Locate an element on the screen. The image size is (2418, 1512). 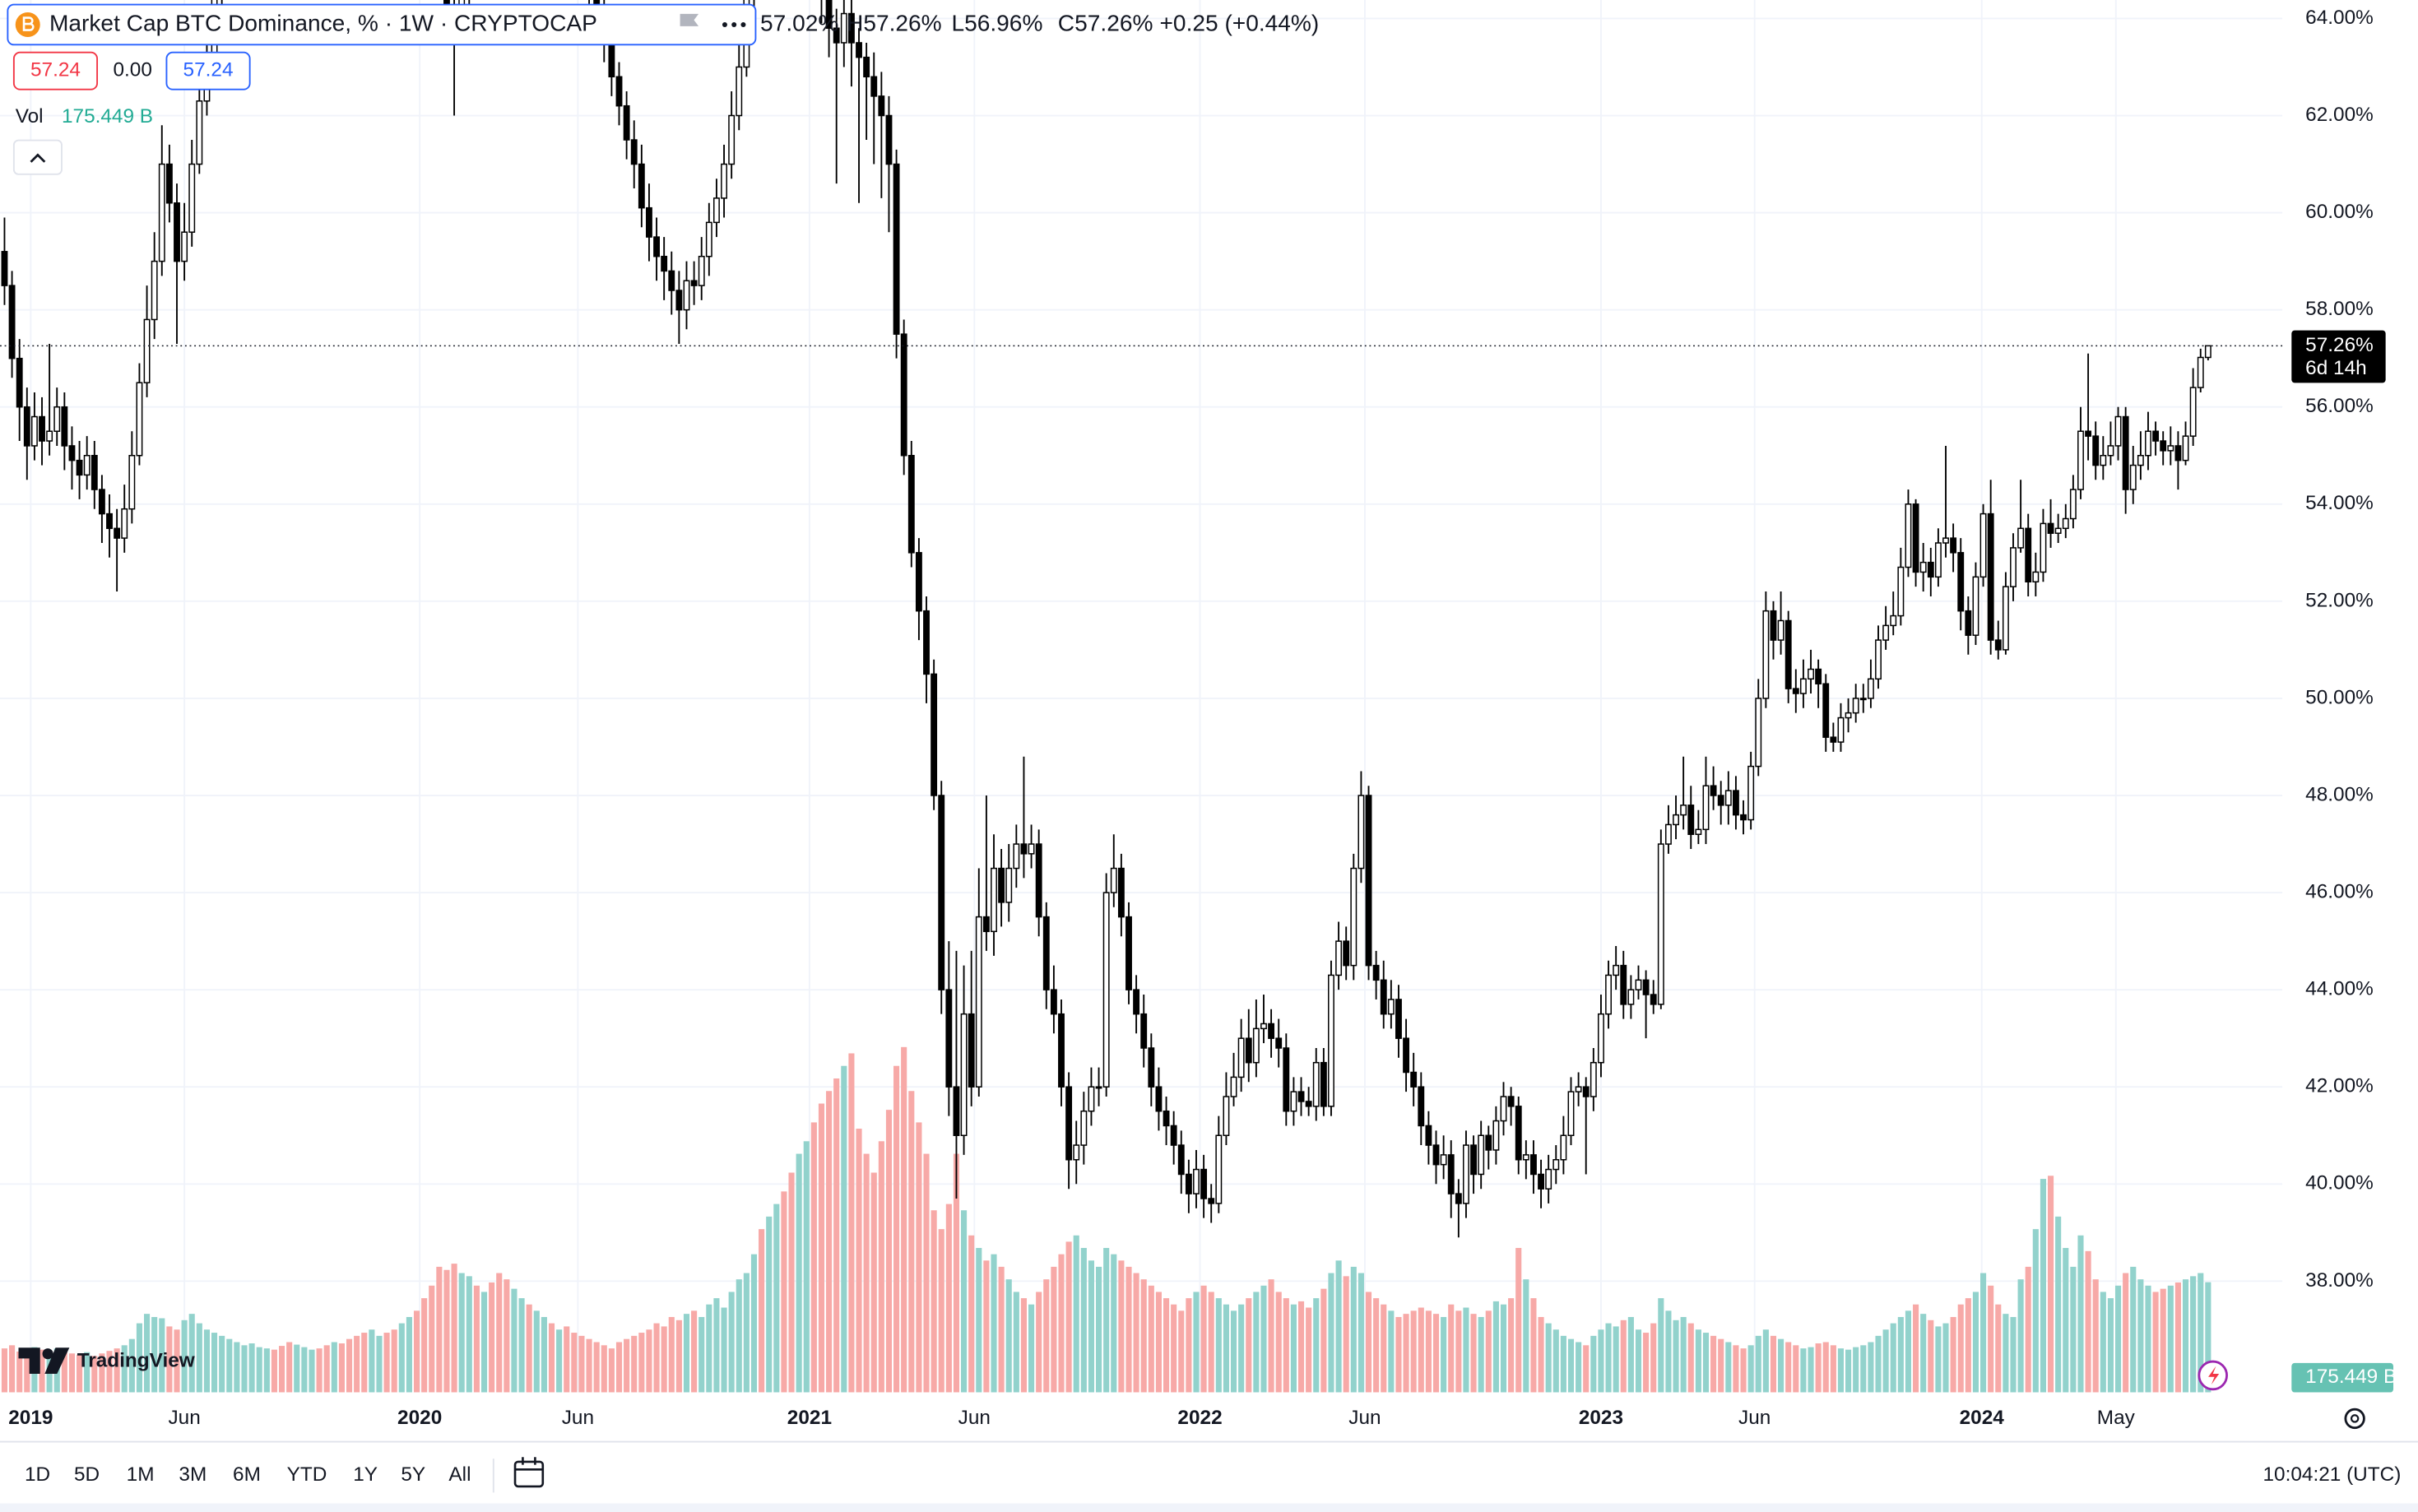
range-button: 1M is located at coordinates (141, 1474).